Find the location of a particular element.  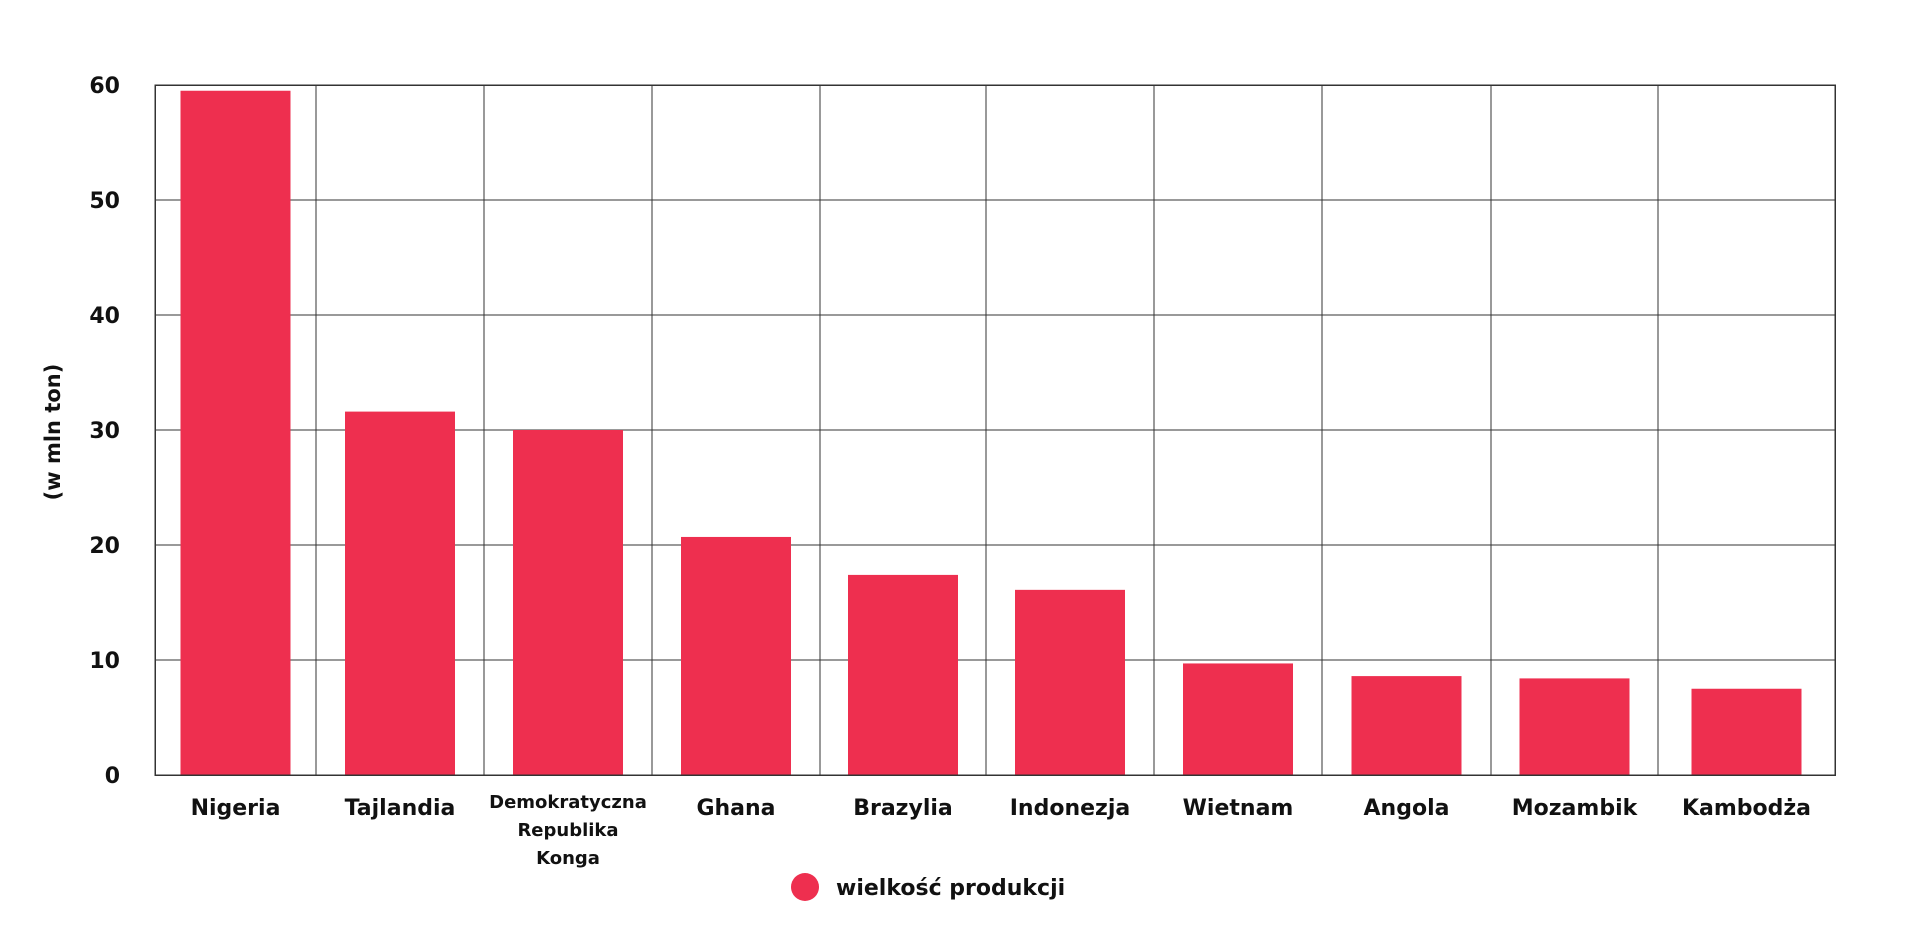

x-category-label: Kambodża is located at coordinates (1746, 808).